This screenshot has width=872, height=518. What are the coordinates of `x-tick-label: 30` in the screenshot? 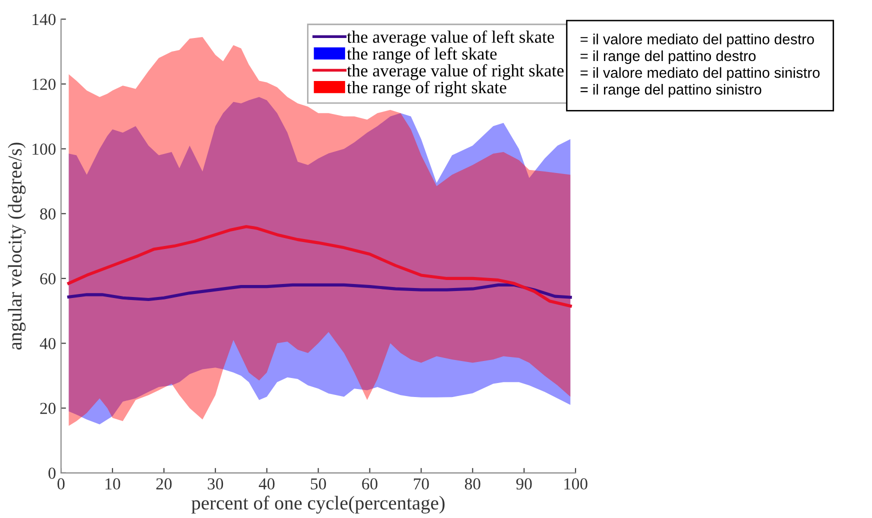 It's located at (216, 484).